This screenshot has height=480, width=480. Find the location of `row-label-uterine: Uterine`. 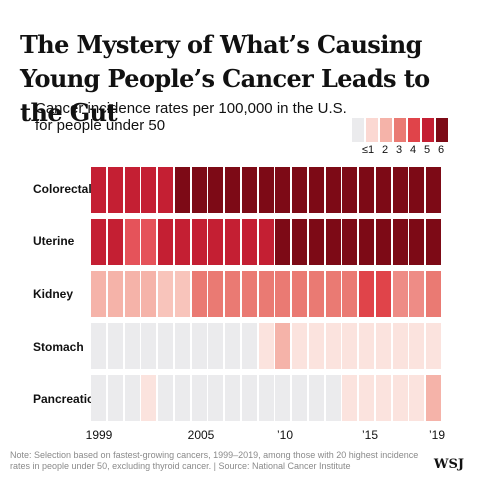

row-label-uterine: Uterine is located at coordinates (54, 241).